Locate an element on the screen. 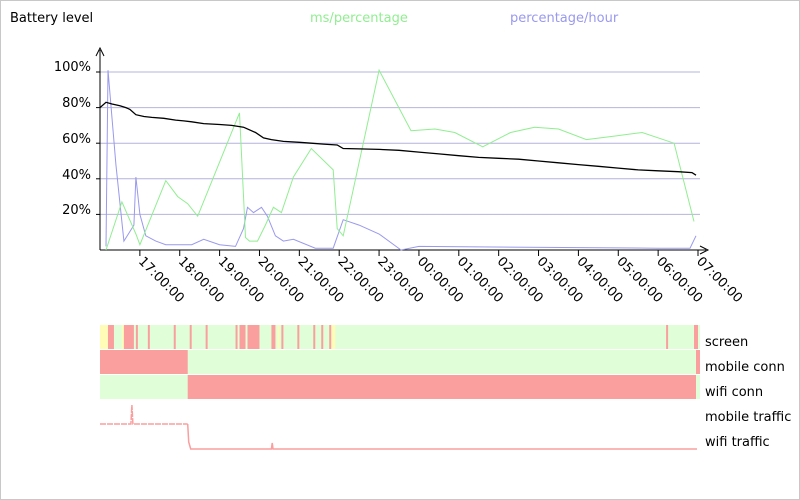 Image resolution: width=800 pixels, height=500 pixels. series-line-battery-level is located at coordinates (398, 138).